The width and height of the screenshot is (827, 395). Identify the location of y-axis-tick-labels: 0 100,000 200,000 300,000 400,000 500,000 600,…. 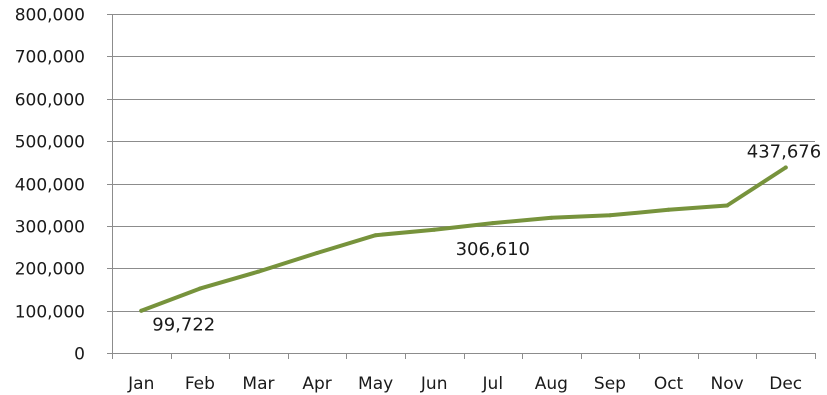
(50, 185).